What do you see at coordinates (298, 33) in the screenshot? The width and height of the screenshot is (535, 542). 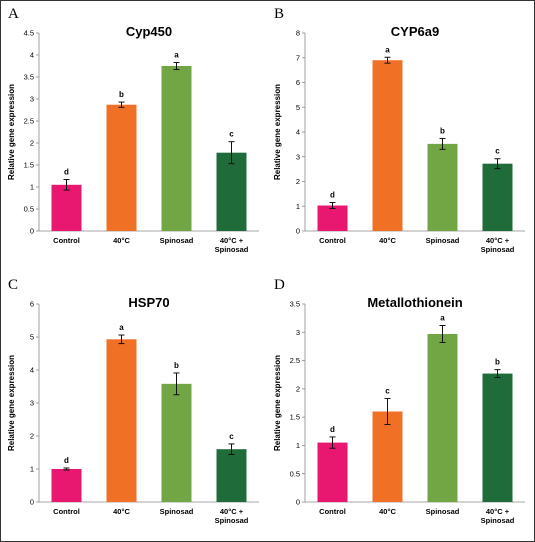 I see `y-tick-label: 8` at bounding box center [298, 33].